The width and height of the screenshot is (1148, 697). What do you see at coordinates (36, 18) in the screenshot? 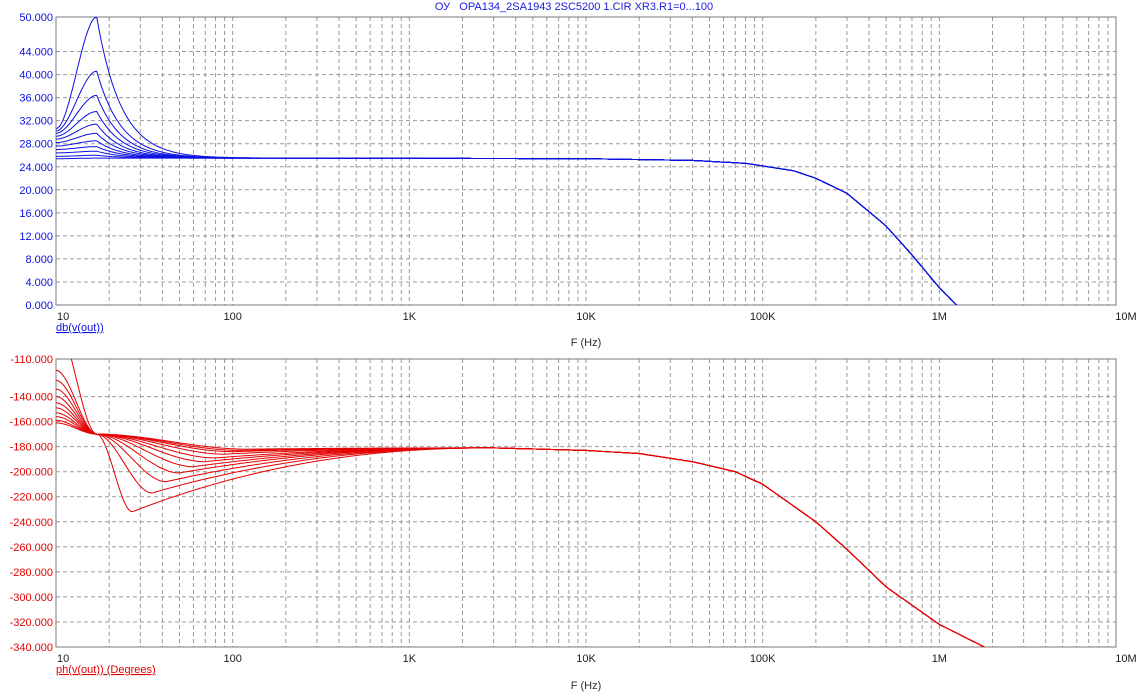
I see `y-tick-label: 50.000` at bounding box center [36, 18].